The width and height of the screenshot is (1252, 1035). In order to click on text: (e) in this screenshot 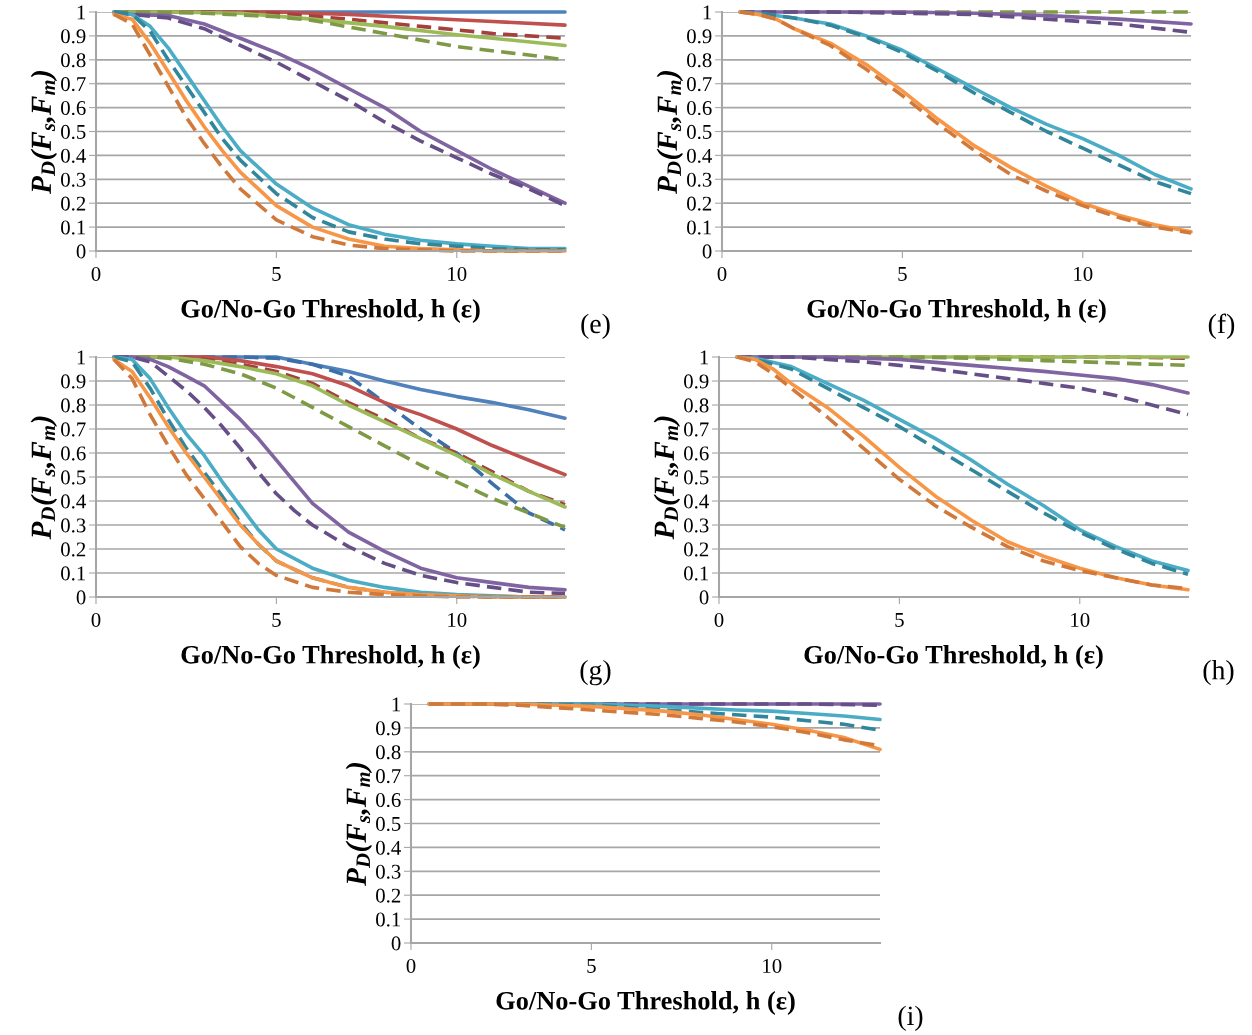, I will do `click(595, 326)`.